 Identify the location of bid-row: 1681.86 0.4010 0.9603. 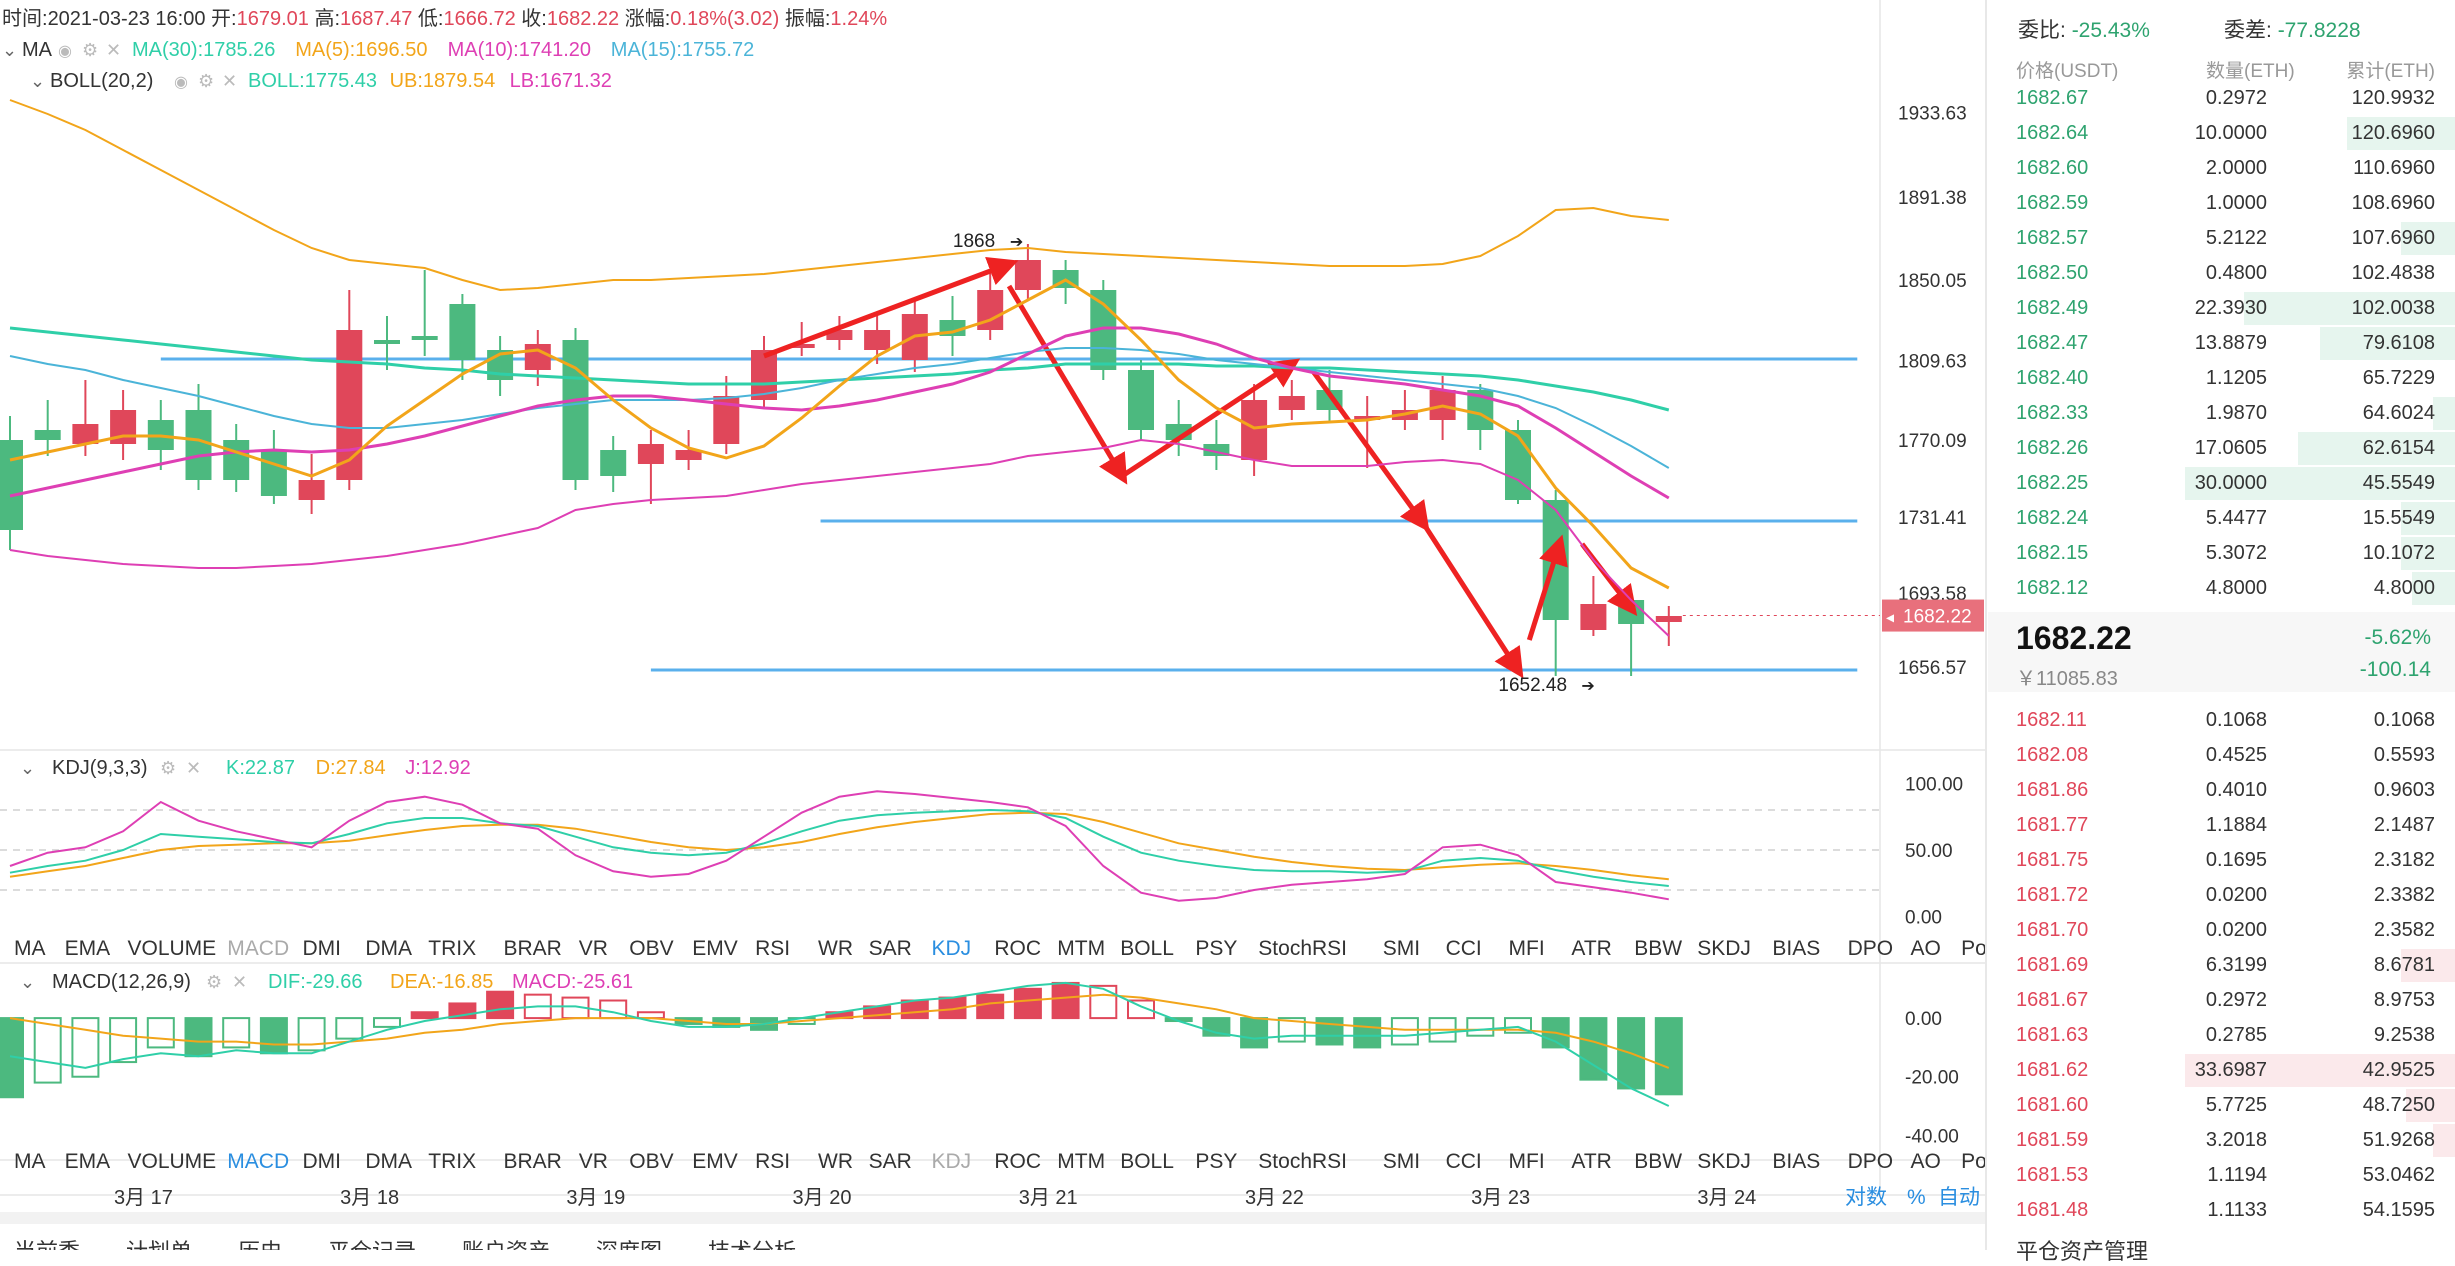
(2221, 790).